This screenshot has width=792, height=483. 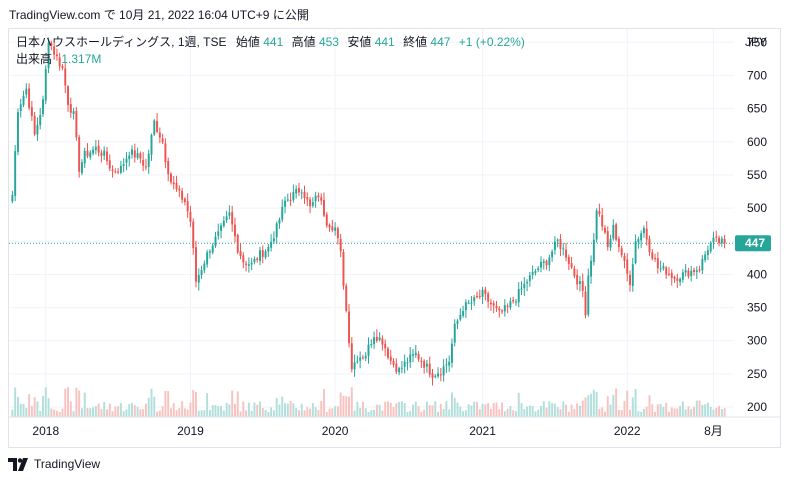 I want to click on time-axis: 2018 2019 2020 2021 2022 8月, so click(x=394, y=427).